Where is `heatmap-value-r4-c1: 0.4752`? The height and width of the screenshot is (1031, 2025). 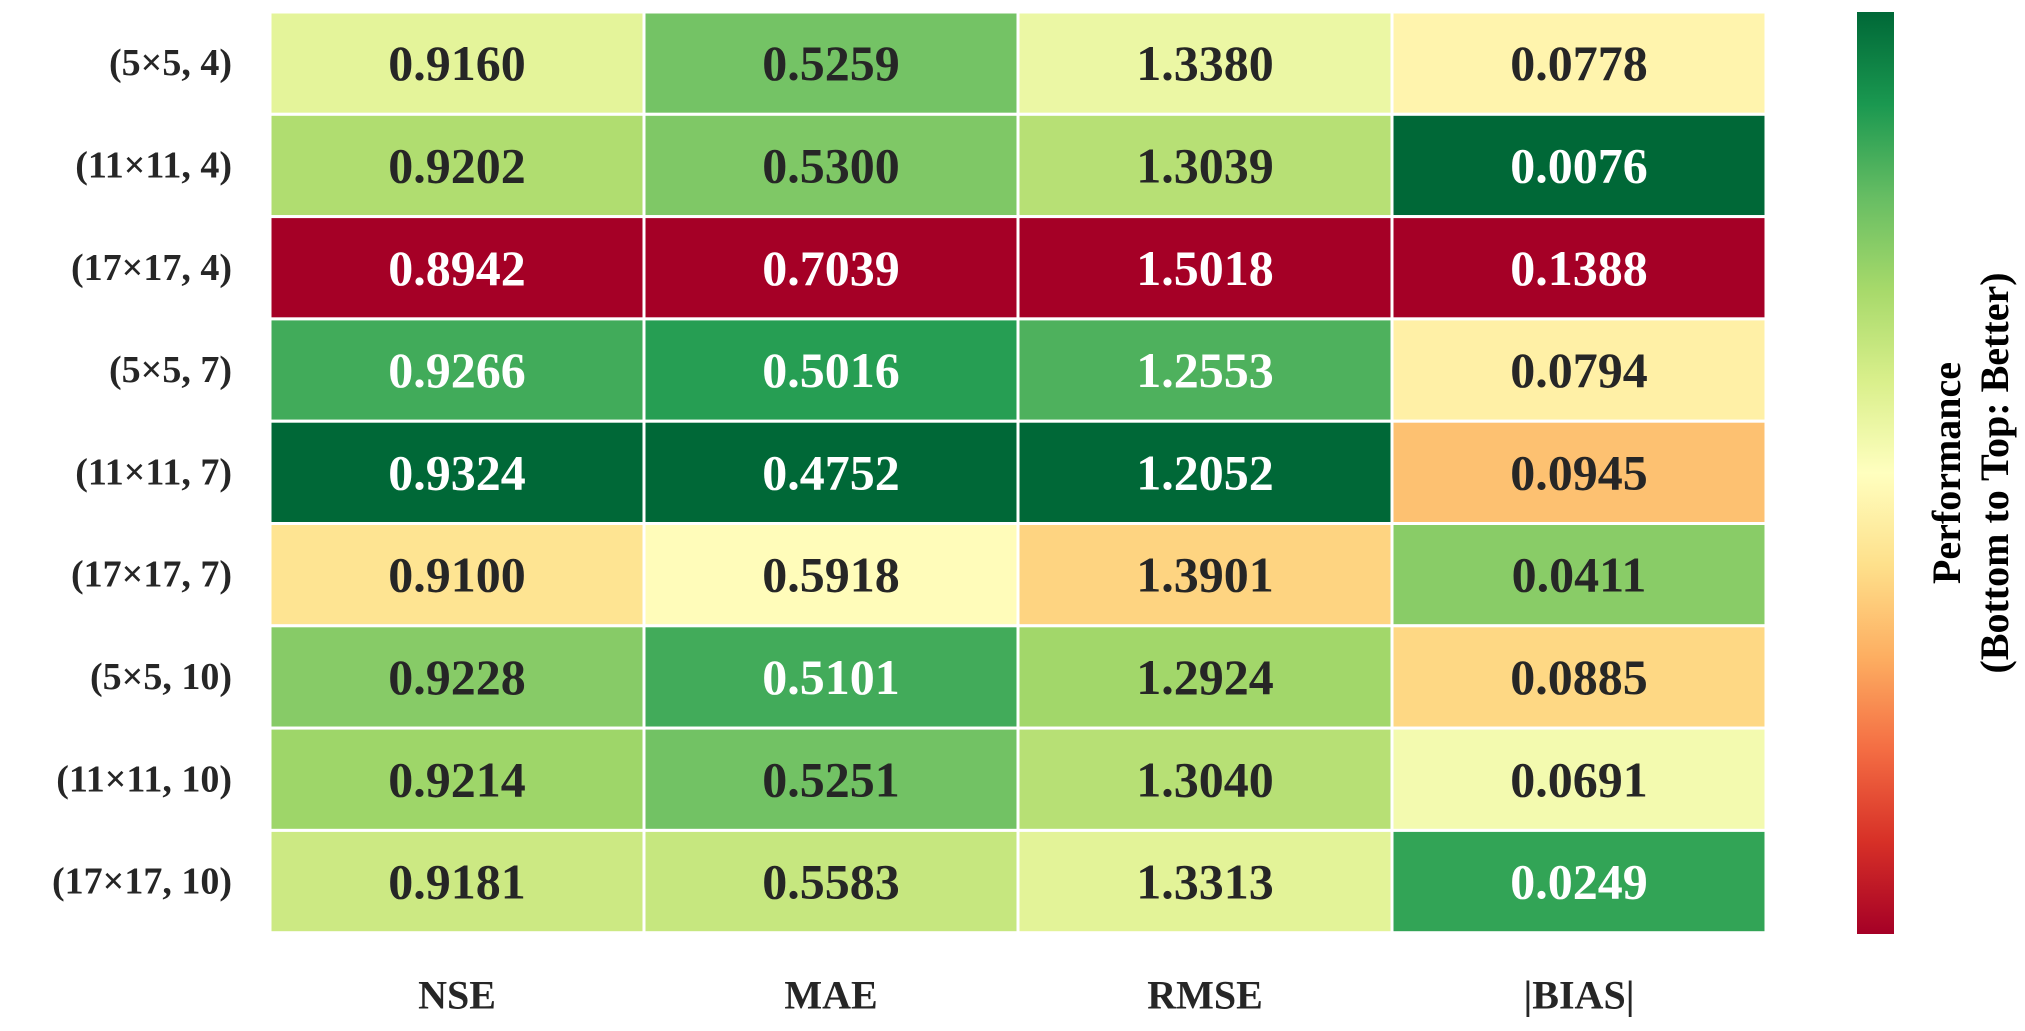
heatmap-value-r4-c1: 0.4752 is located at coordinates (831, 472).